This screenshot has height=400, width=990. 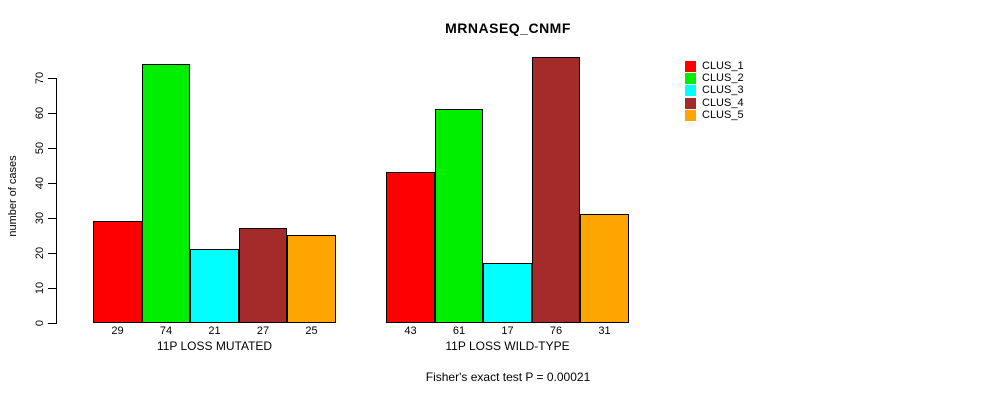 I want to click on legend-item-clus_1: CLUS_1, so click(x=714, y=66).